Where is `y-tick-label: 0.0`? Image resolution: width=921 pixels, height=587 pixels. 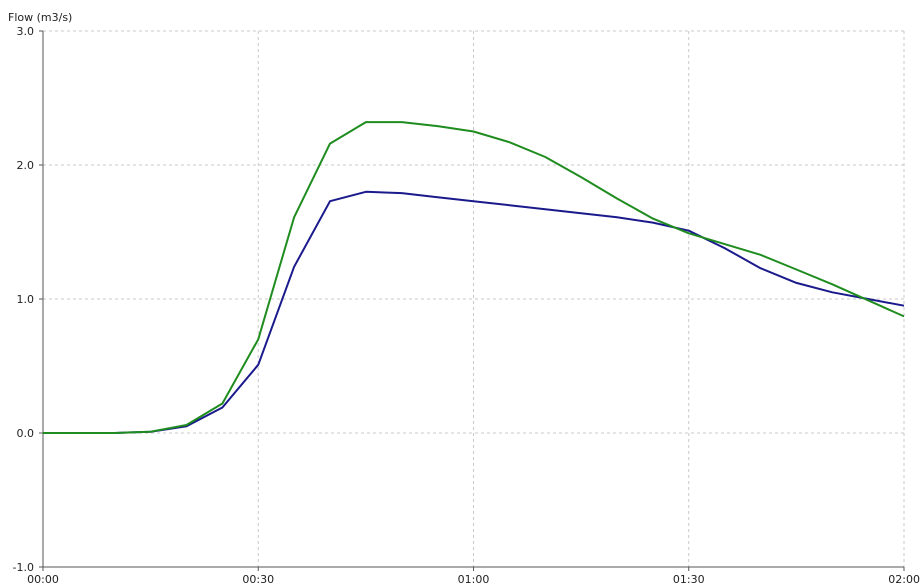
y-tick-label: 0.0 is located at coordinates (26, 433).